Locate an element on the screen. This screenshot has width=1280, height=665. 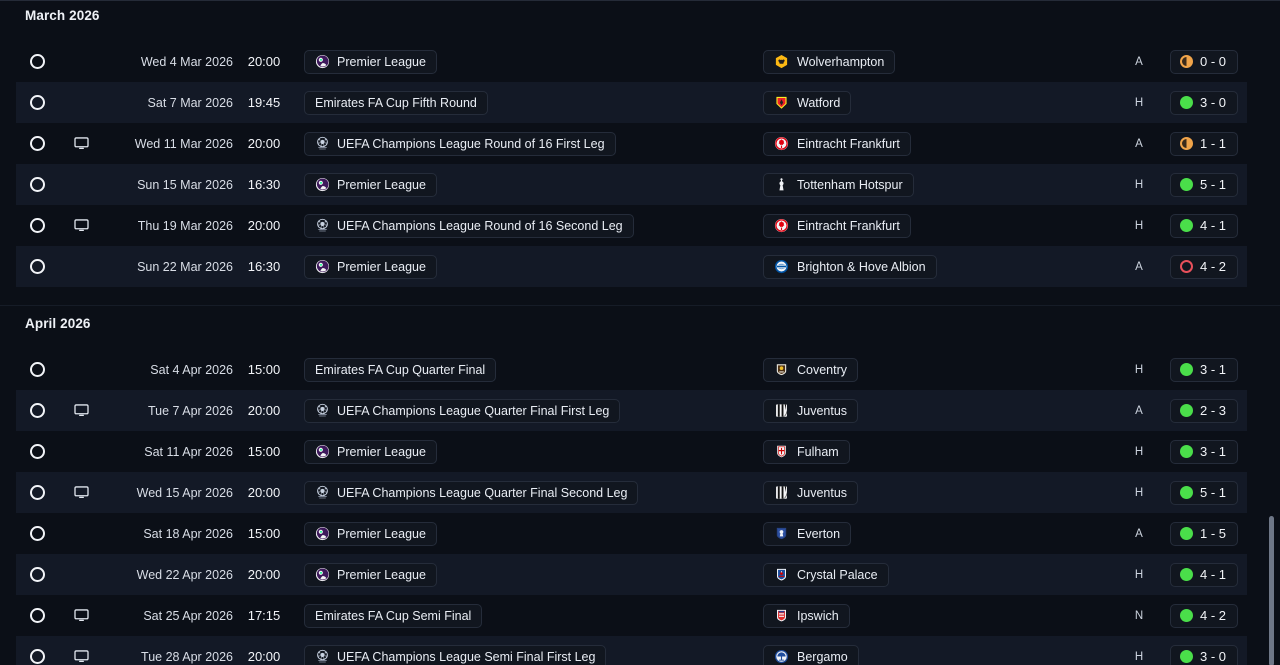
opponent-chip: Bergamo is located at coordinates (811, 654).